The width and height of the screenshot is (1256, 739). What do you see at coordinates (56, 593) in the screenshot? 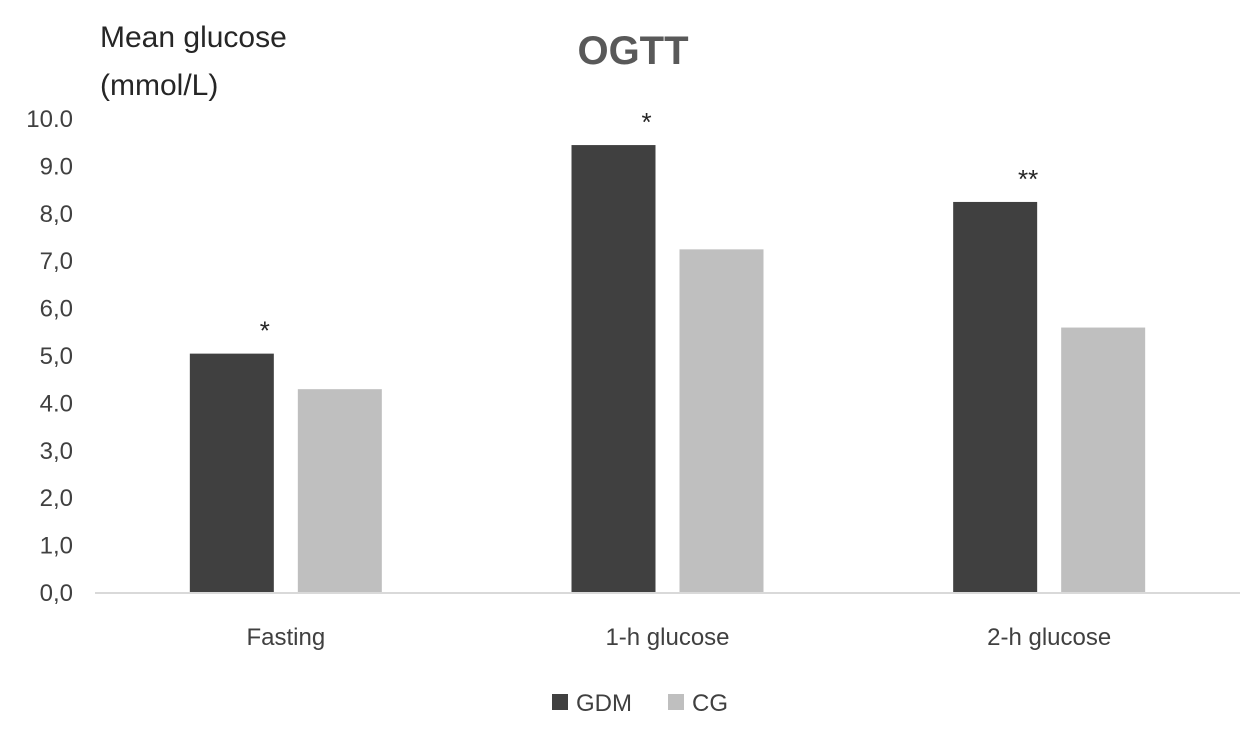
I see `y-tick-label: 0,0` at bounding box center [56, 593].